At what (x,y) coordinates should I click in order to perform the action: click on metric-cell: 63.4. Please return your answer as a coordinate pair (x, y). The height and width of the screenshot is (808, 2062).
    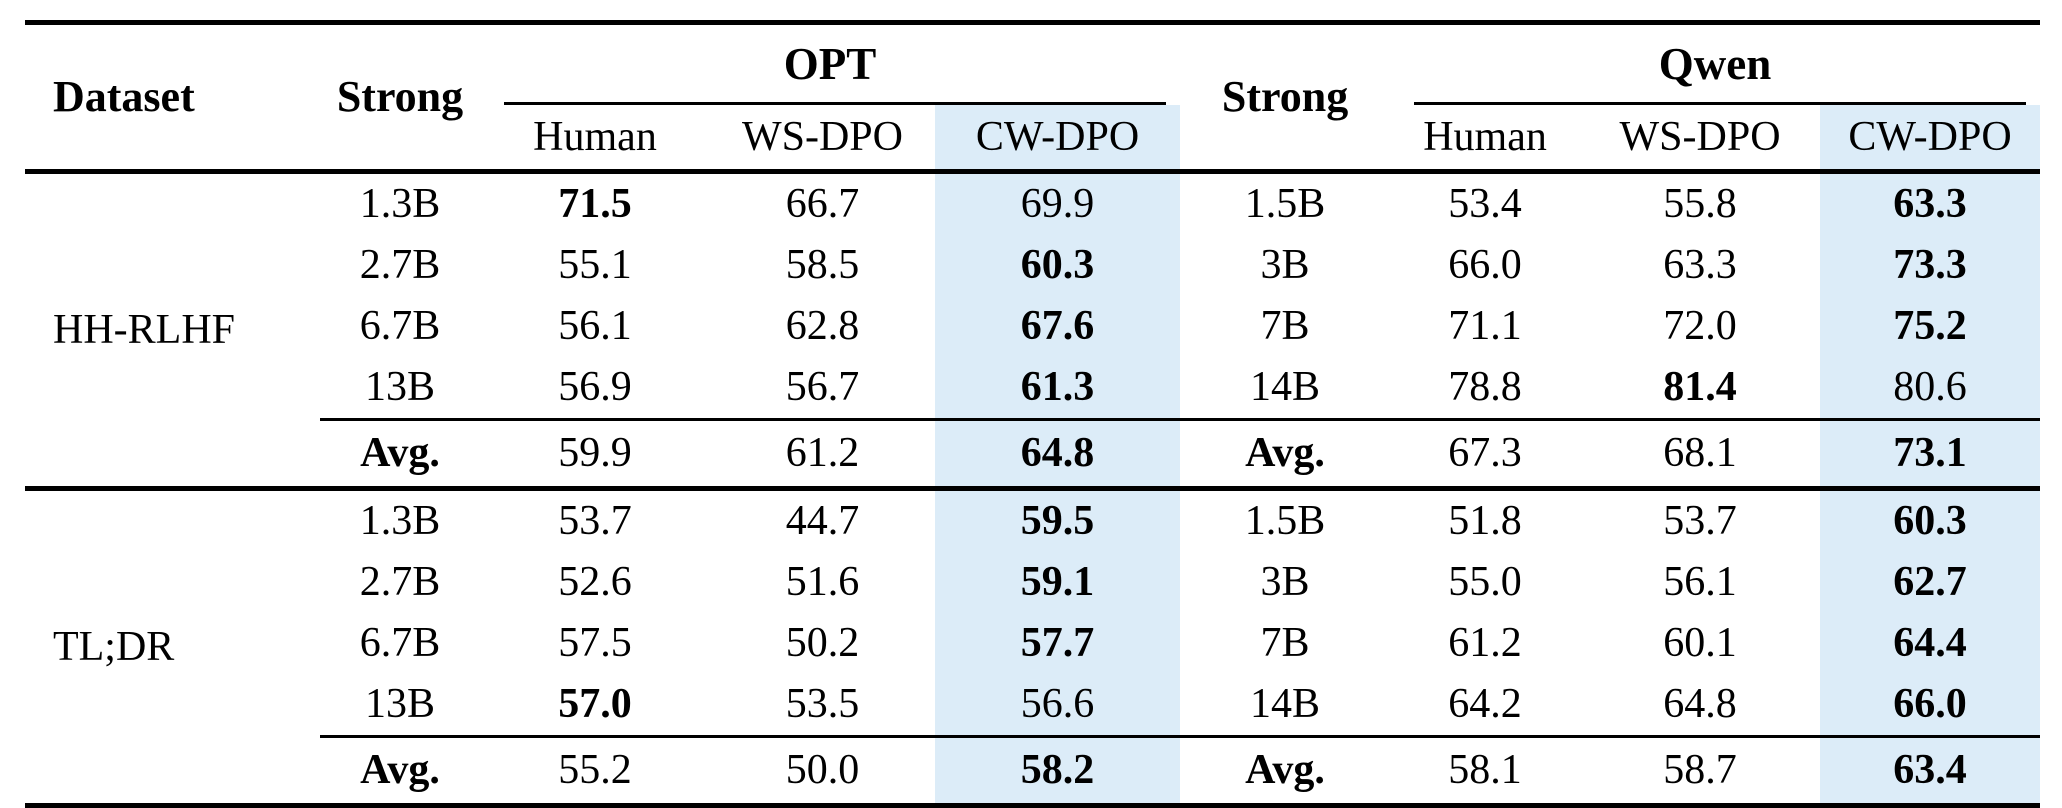
    Looking at the image, I should click on (1930, 770).